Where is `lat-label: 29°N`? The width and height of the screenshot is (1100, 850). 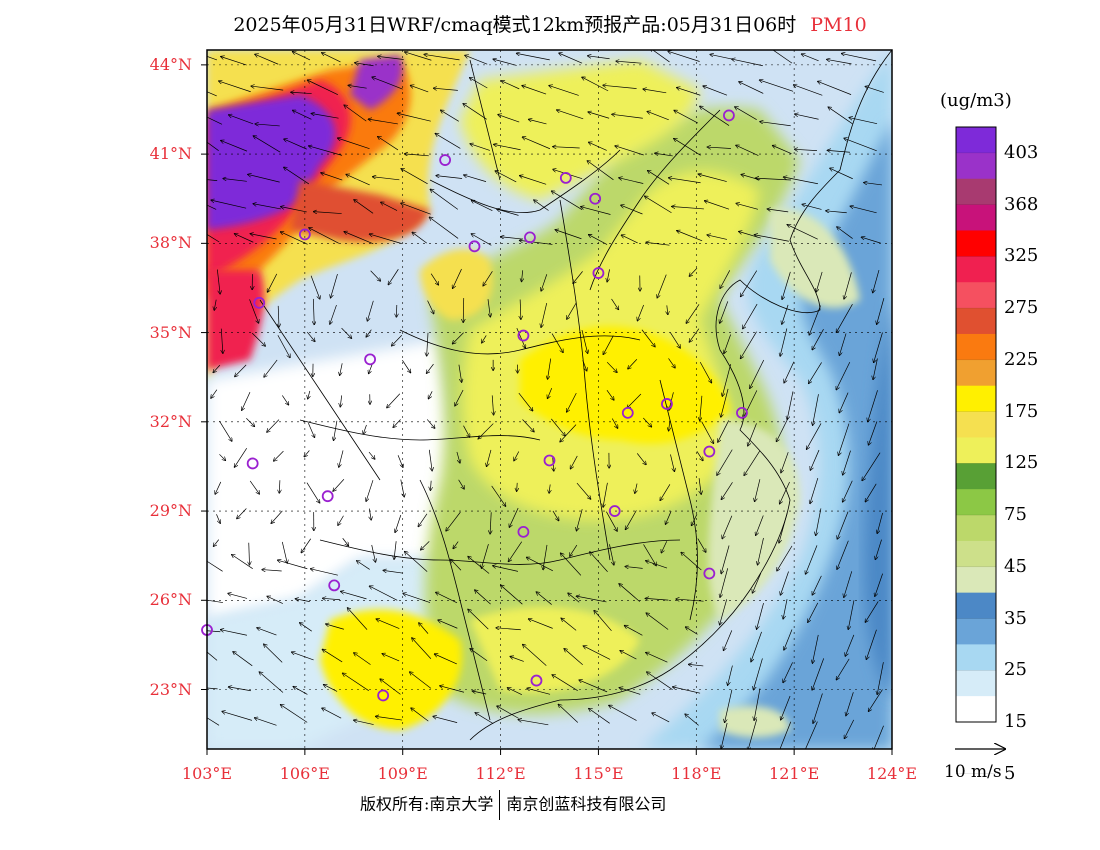 lat-label: 29°N is located at coordinates (170, 511).